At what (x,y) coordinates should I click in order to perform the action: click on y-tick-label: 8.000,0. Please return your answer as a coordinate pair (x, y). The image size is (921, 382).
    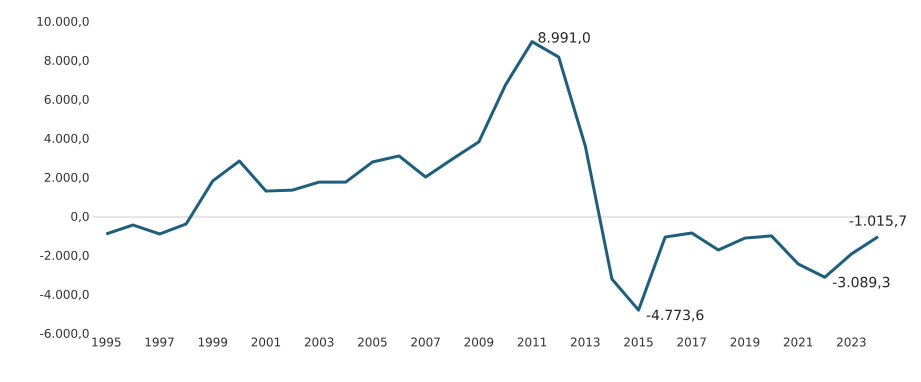
    Looking at the image, I should click on (66, 61).